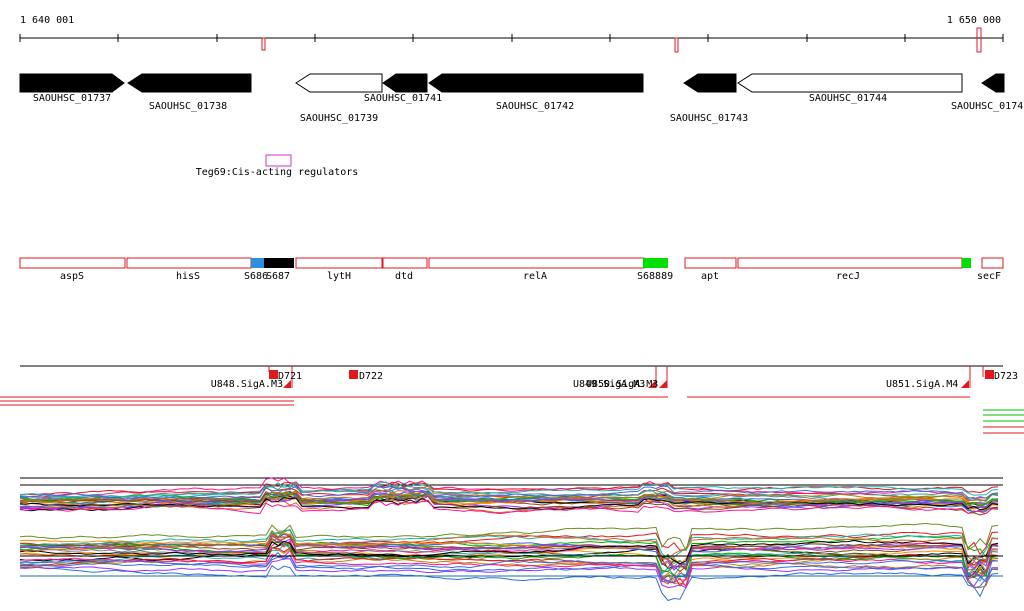 This screenshot has height=611, width=1024. What do you see at coordinates (922, 384) in the screenshot?
I see `sigma-site-label: U851.SigA.M4` at bounding box center [922, 384].